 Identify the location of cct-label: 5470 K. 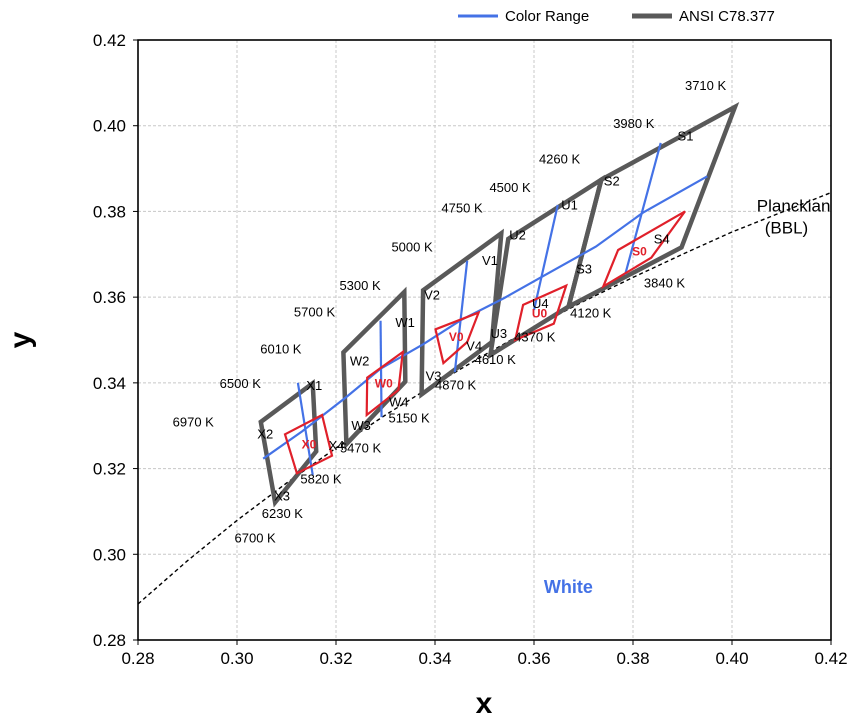
(361, 447).